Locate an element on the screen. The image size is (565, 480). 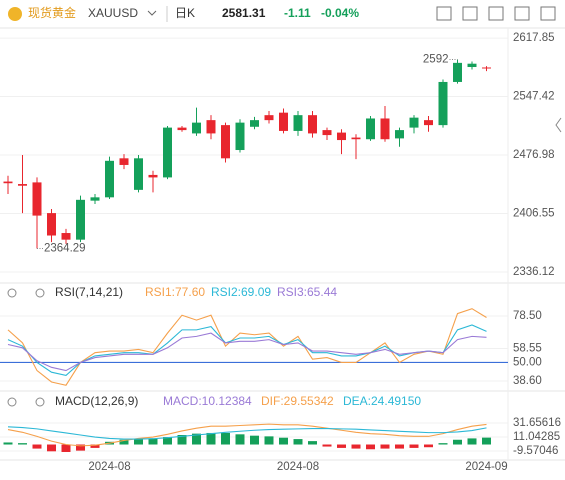
legend-entry: DIF:29.55342 is located at coordinates (297, 401).